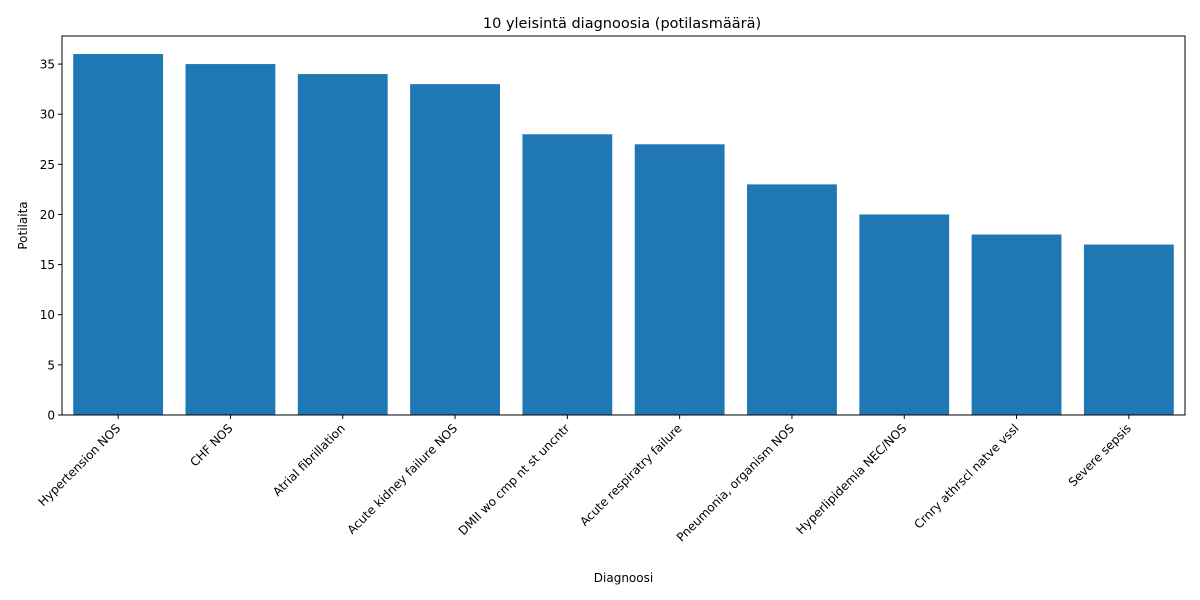 The height and width of the screenshot is (600, 1200). I want to click on x-tick-label: Hyperlipidemia NEC/NOS, so click(851, 479).